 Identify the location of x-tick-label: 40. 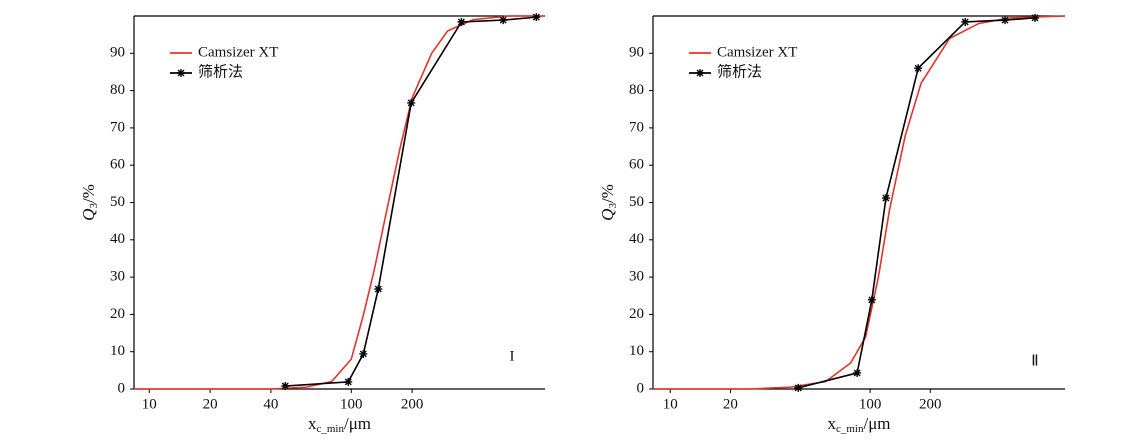
(270, 404).